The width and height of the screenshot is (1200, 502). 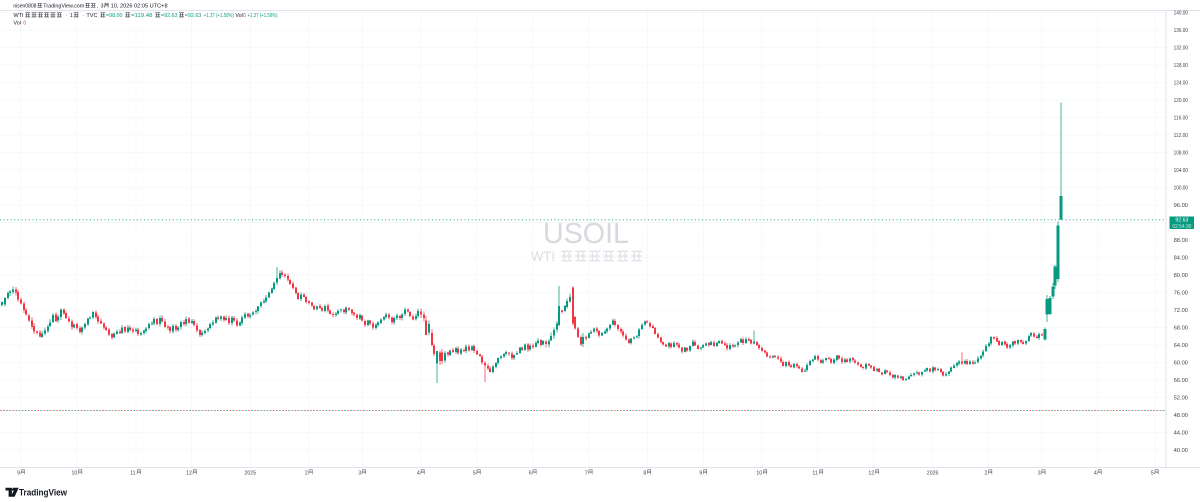 I want to click on svg-text: 136.00, so click(x=1181, y=31).